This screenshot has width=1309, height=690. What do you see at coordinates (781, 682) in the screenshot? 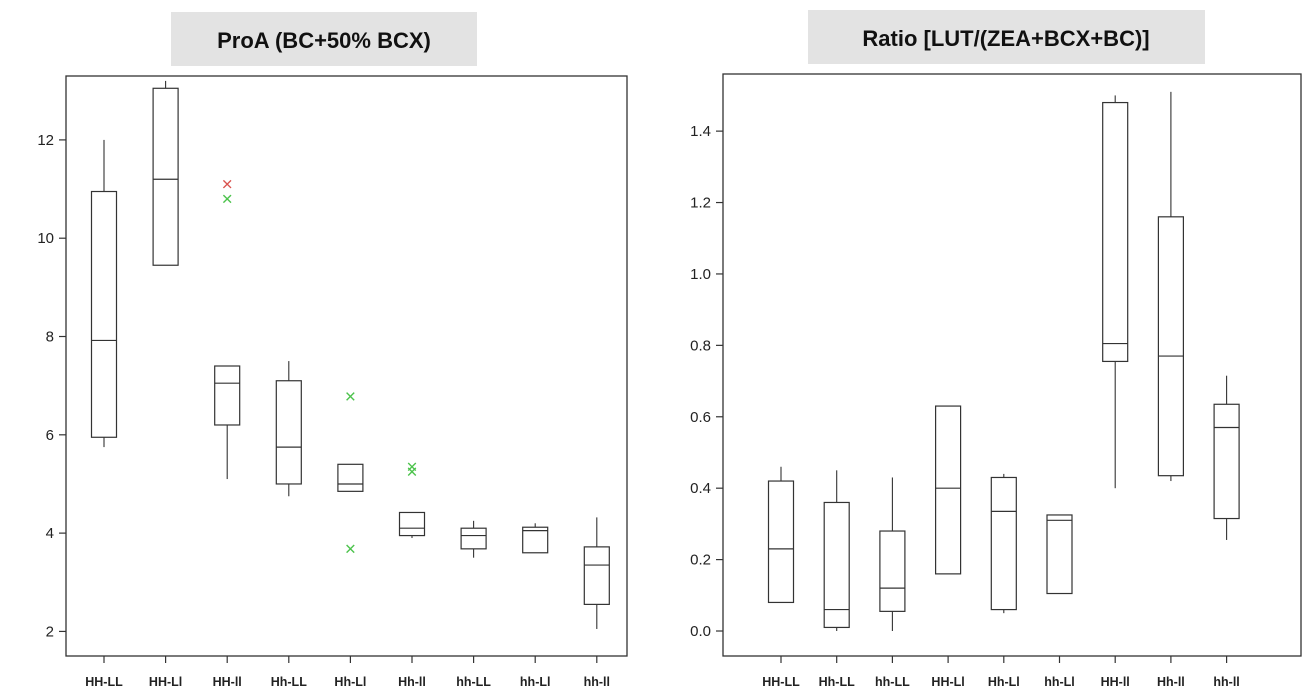
I see `ratio-category-label: HH-LL` at bounding box center [781, 682].